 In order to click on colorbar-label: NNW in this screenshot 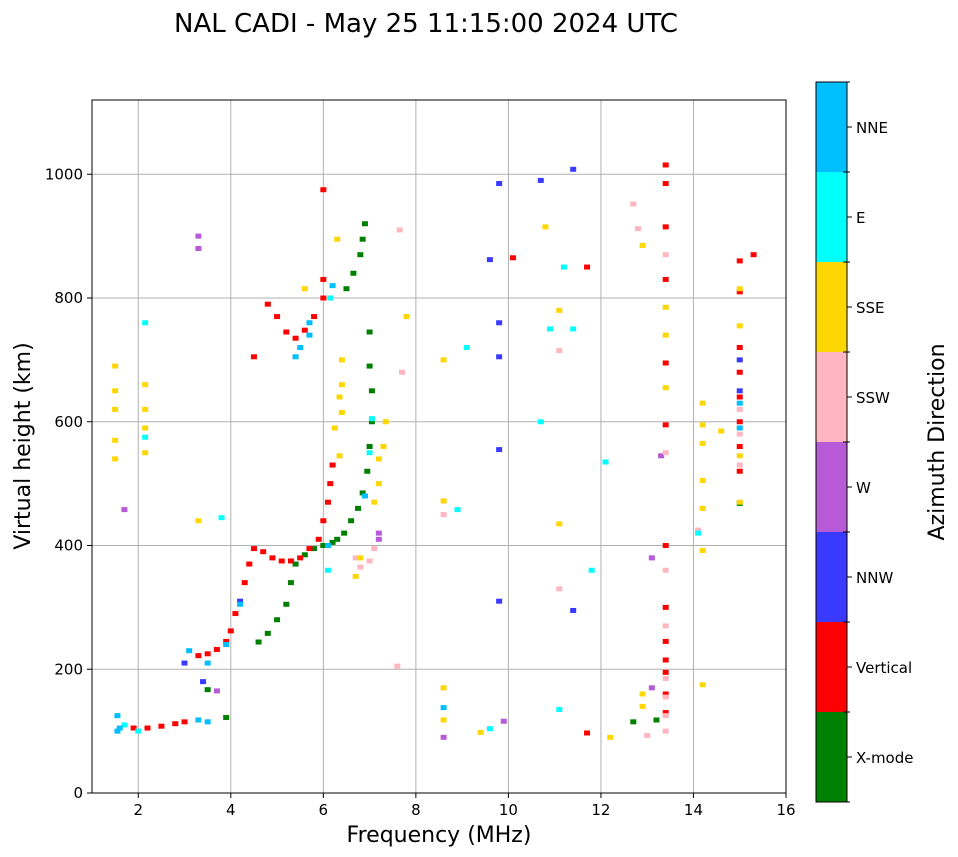, I will do `click(874, 578)`.